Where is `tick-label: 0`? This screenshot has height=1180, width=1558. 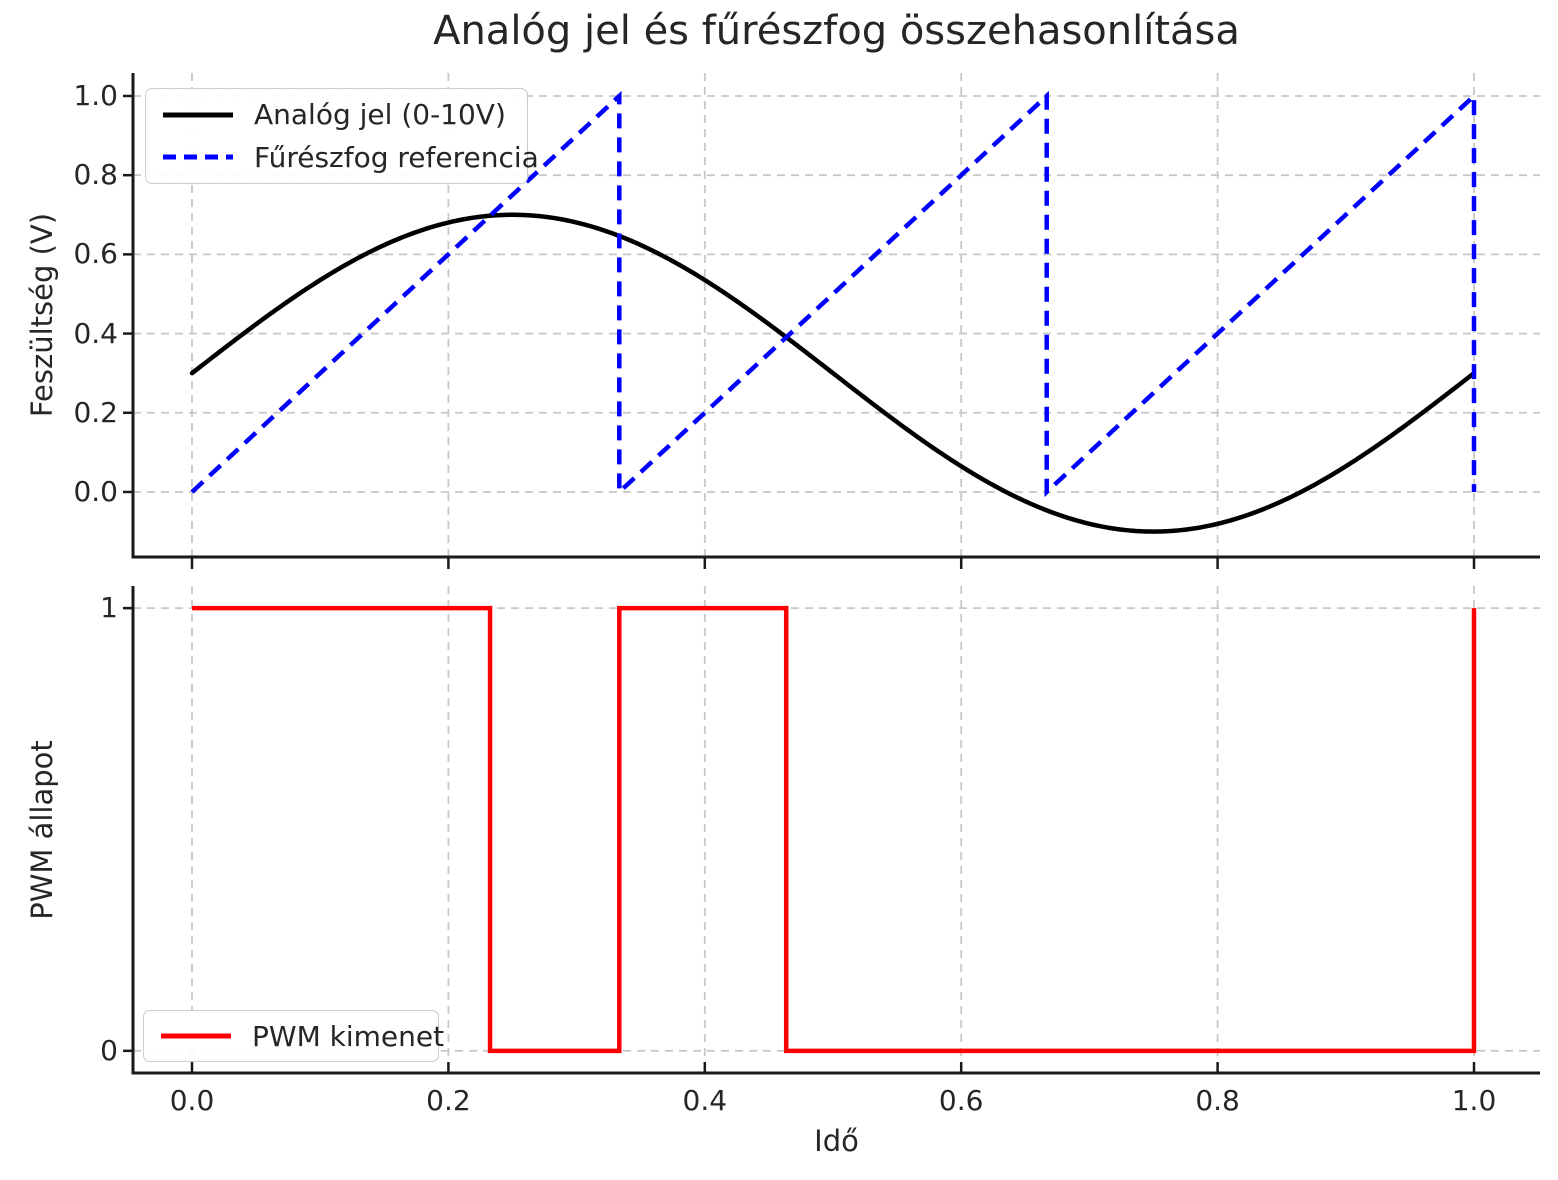 tick-label: 0 is located at coordinates (109, 1050).